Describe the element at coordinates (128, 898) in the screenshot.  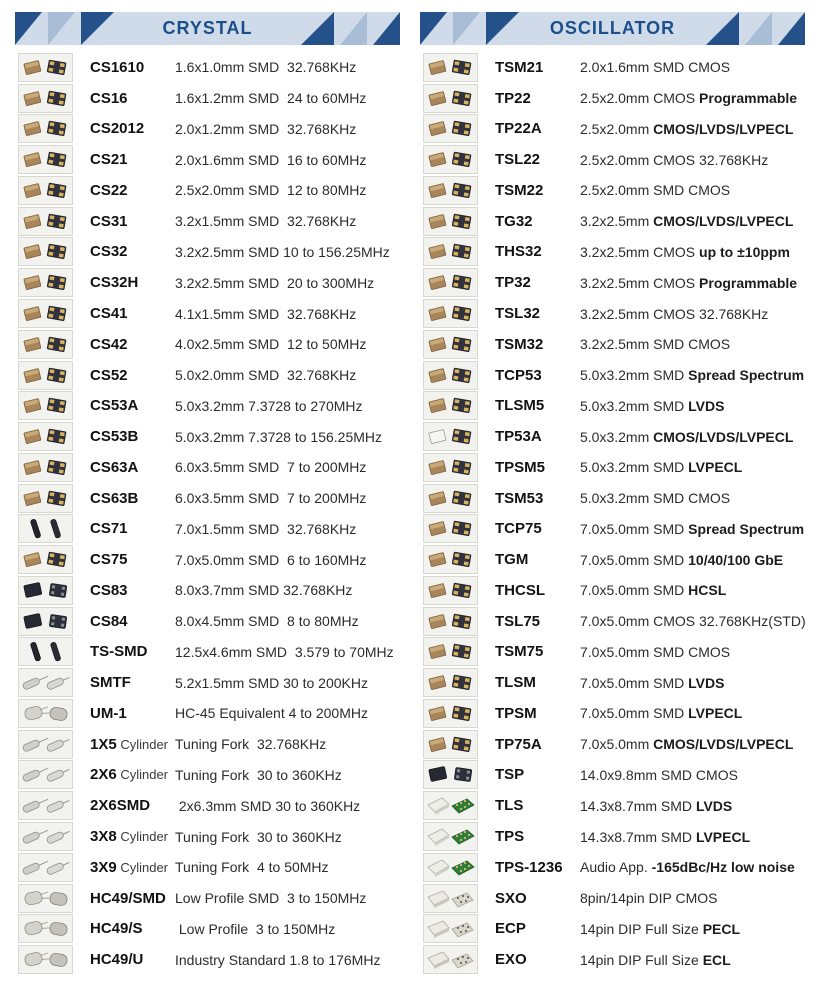
I see `product-model: HC49/SMD` at that location.